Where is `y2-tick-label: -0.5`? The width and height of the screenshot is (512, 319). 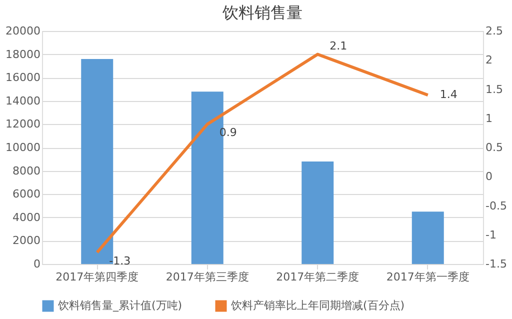
y2-tick-label: -0.5 is located at coordinates (496, 205).